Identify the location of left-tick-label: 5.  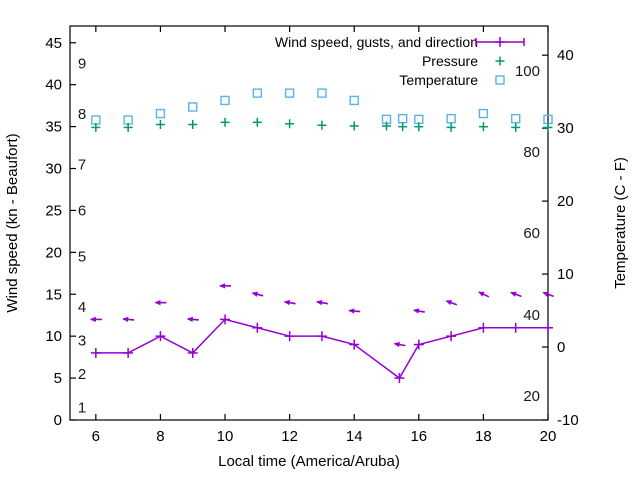
(58, 378).